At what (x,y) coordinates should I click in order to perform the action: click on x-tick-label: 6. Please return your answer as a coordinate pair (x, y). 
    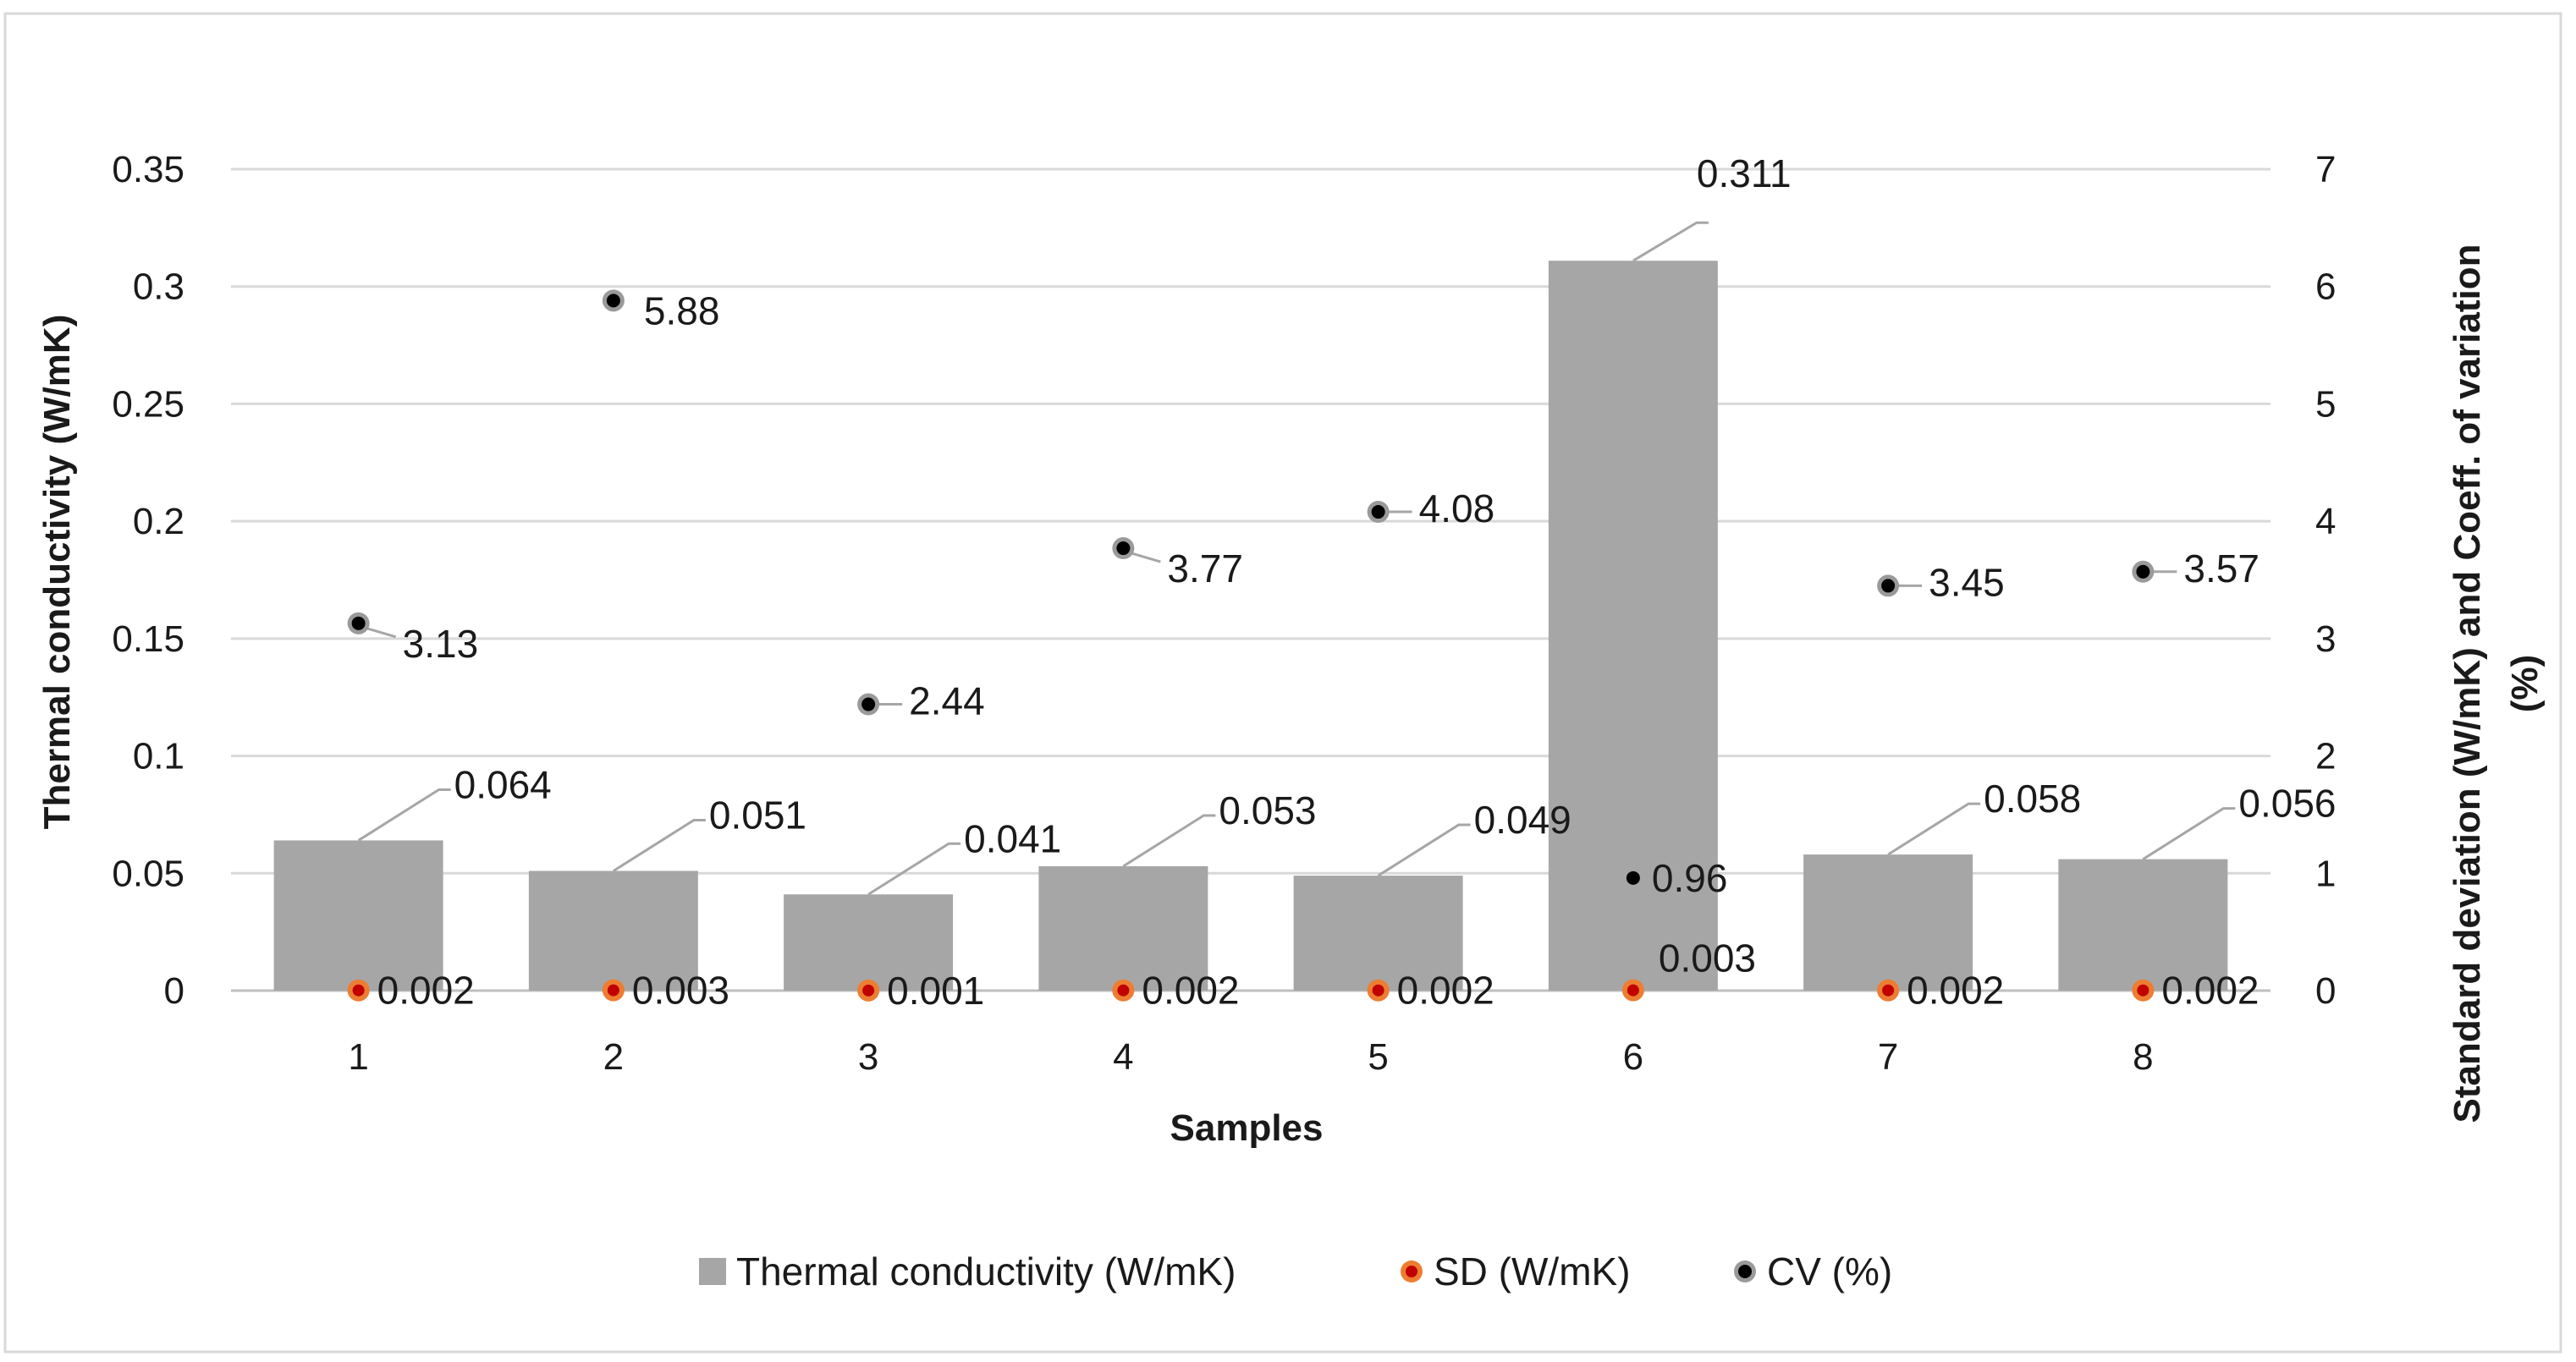
    Looking at the image, I should click on (1633, 1057).